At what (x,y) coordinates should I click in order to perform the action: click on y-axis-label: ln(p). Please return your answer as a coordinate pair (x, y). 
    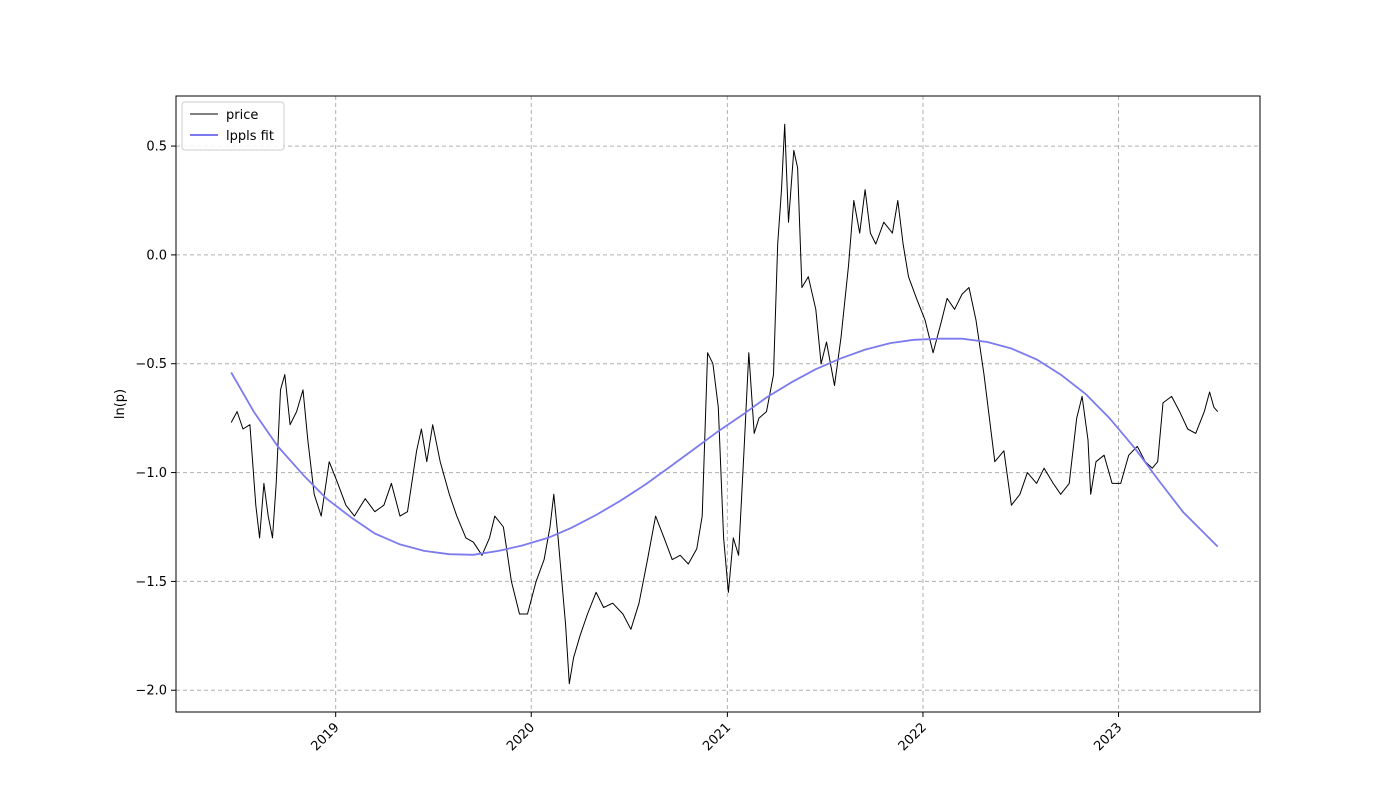
    Looking at the image, I should click on (120, 404).